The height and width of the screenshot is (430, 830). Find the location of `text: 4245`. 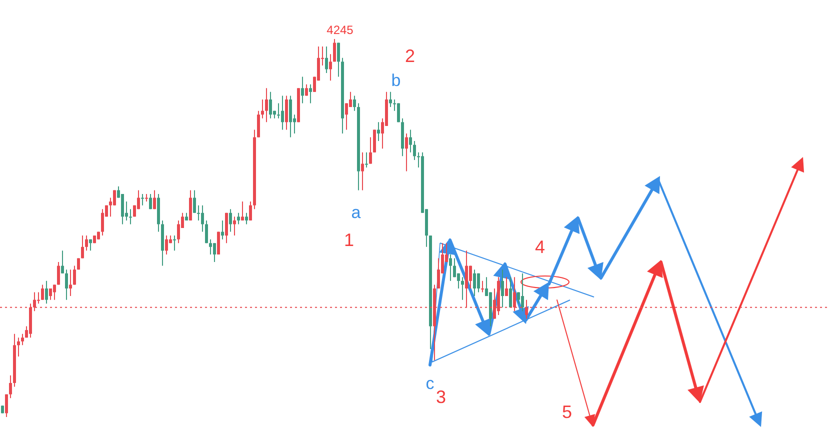

text: 4245 is located at coordinates (340, 30).